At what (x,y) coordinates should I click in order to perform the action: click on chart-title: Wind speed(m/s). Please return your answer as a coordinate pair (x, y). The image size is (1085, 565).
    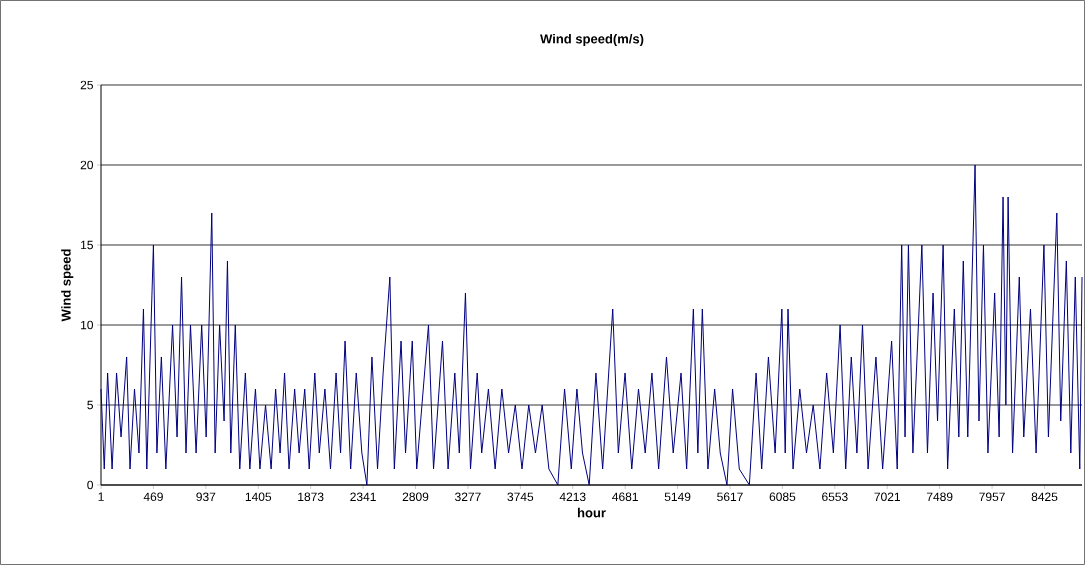
    Looking at the image, I should click on (592, 40).